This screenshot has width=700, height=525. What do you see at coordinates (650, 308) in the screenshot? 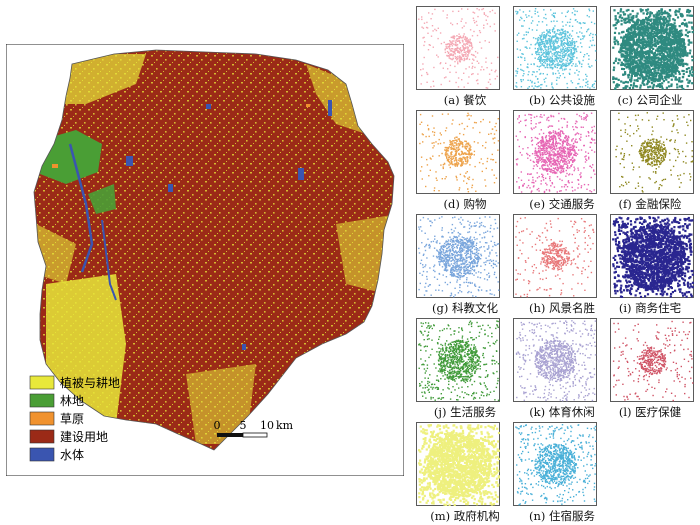
I see `panel-caption-business-residential: (i) 商务住宅` at bounding box center [650, 308].